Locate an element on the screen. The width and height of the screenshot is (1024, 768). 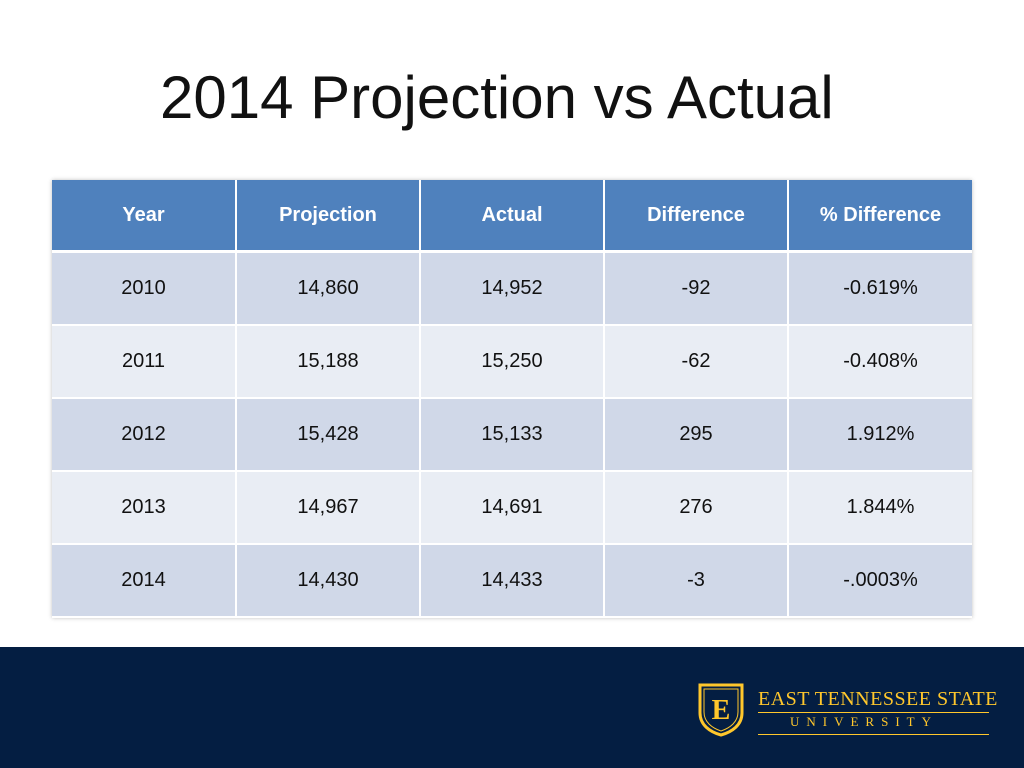
cell-difference: 295 is located at coordinates (696, 435).